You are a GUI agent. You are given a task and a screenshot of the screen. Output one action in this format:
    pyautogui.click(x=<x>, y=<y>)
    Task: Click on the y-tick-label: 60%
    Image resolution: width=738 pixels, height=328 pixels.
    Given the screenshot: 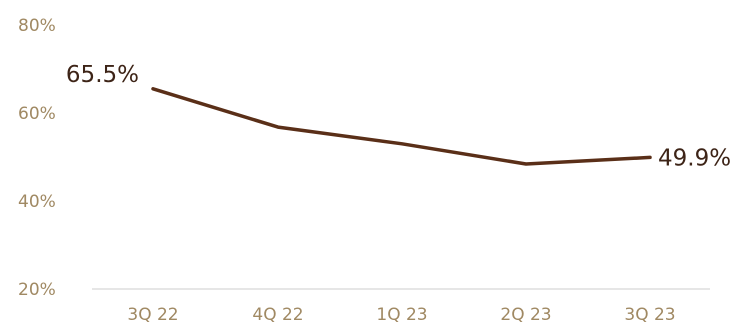 What is the action you would take?
    pyautogui.click(x=37, y=114)
    